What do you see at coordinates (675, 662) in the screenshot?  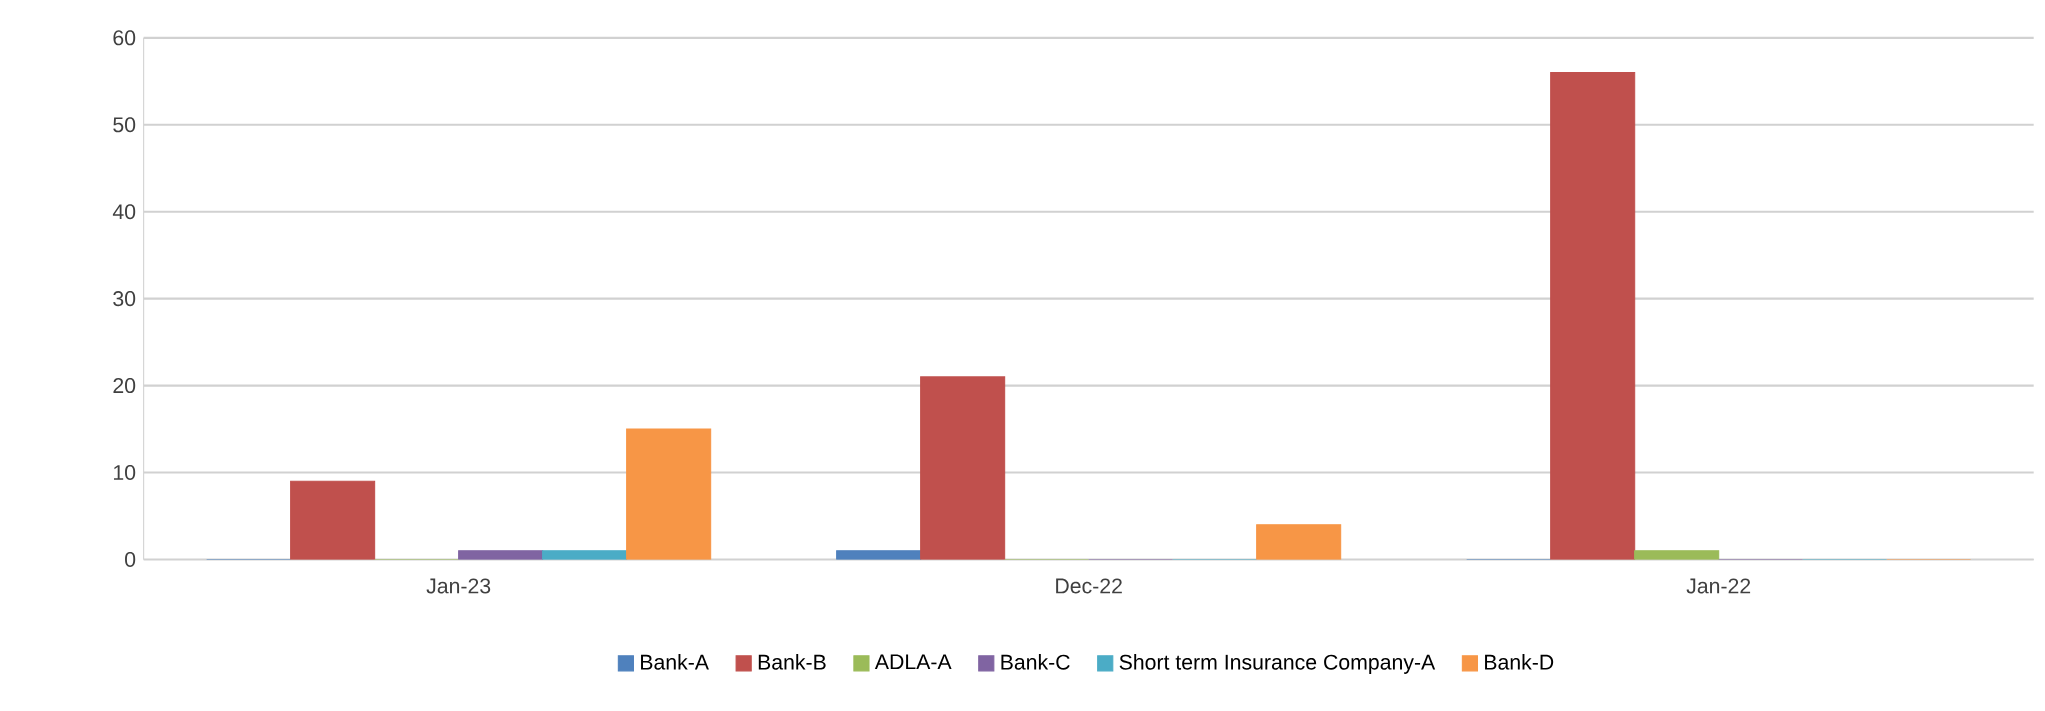 I see `legend-label: Bank-A` at bounding box center [675, 662].